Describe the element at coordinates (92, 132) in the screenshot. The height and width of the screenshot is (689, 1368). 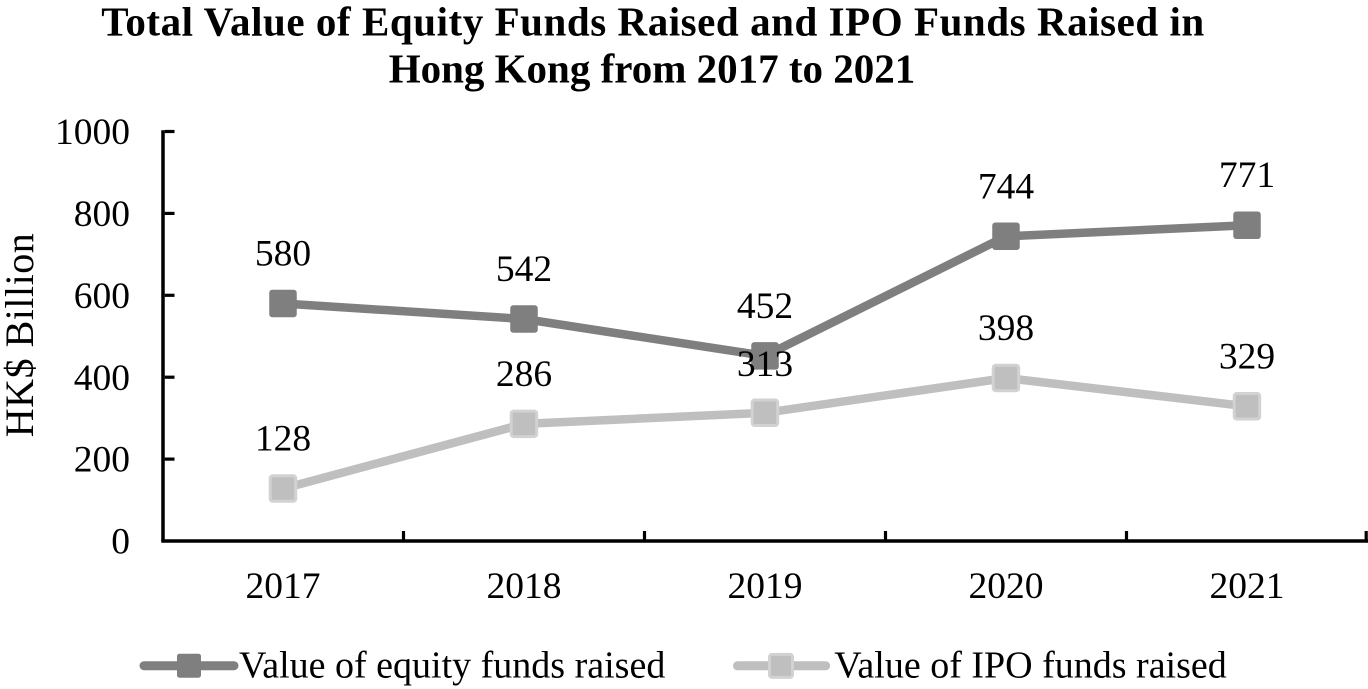
I see `svg-text: 1000` at that location.